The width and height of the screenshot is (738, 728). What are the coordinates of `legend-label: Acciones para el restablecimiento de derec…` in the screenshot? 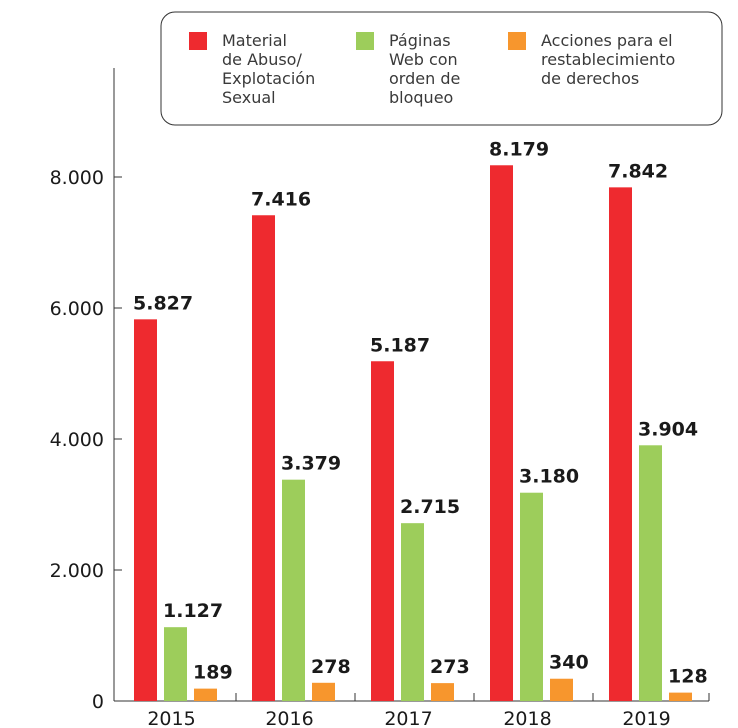 It's located at (608, 59).